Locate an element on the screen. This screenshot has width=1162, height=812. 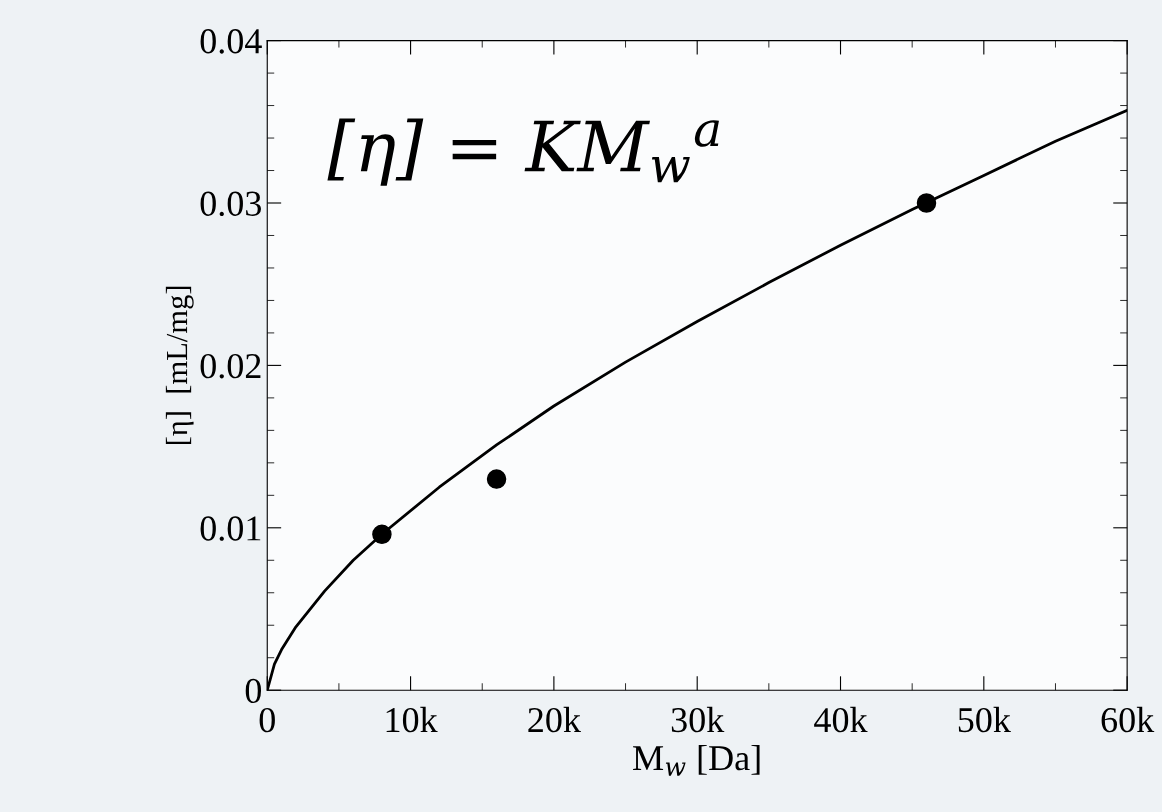
y-tick-label: 0.02 is located at coordinates (230, 366).